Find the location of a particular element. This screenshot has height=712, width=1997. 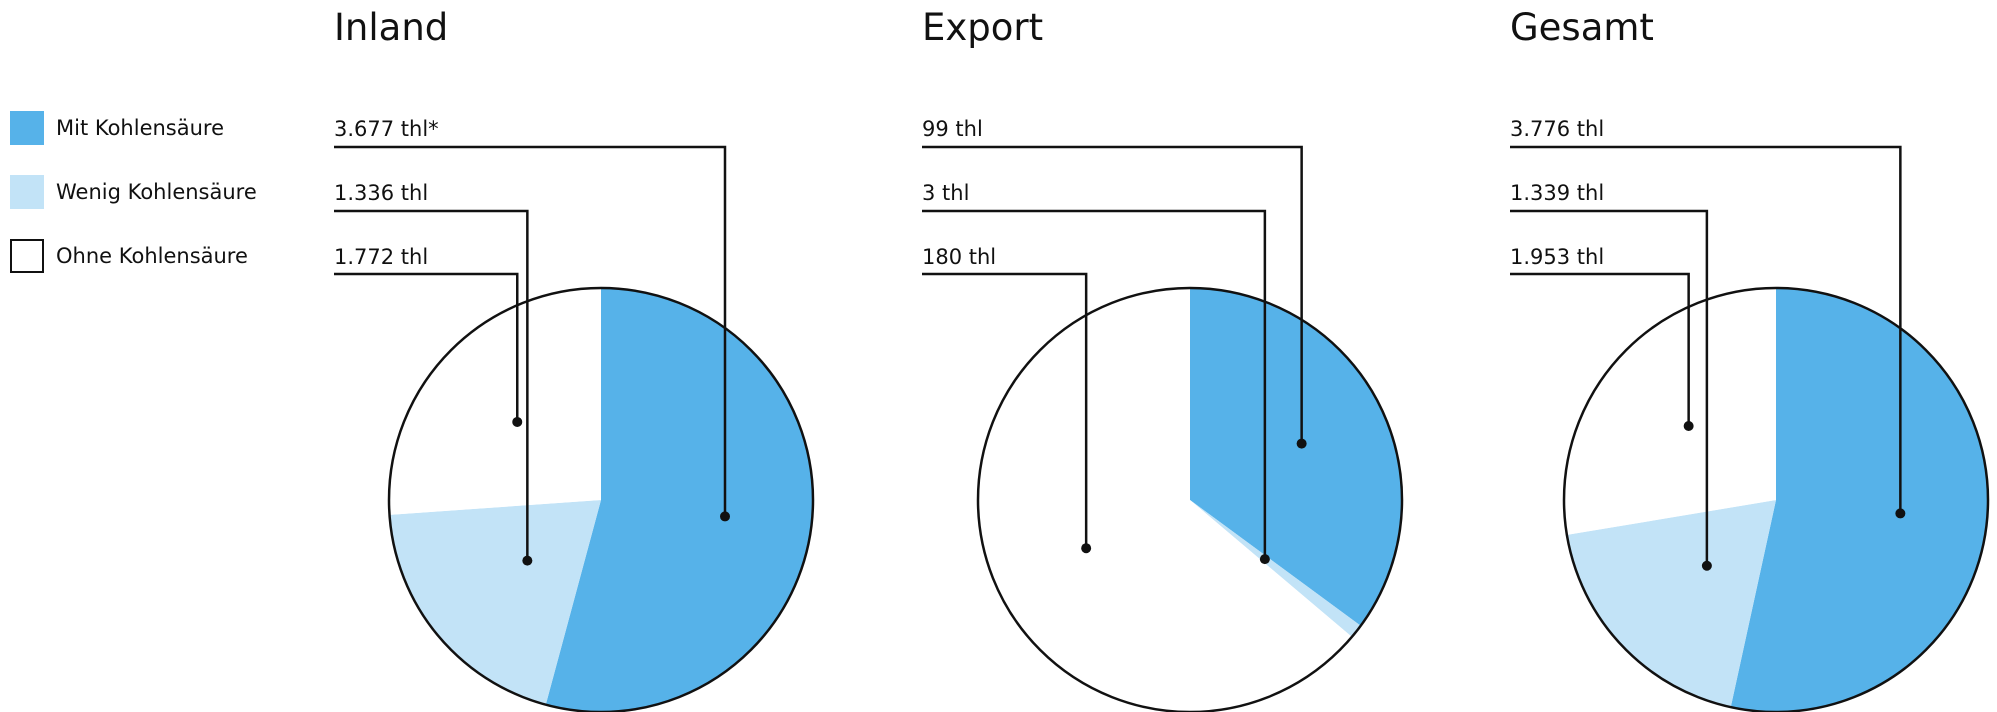

legend-item-wenig-kohlensaeure: Wenig Kohlensäure is located at coordinates (133, 192).